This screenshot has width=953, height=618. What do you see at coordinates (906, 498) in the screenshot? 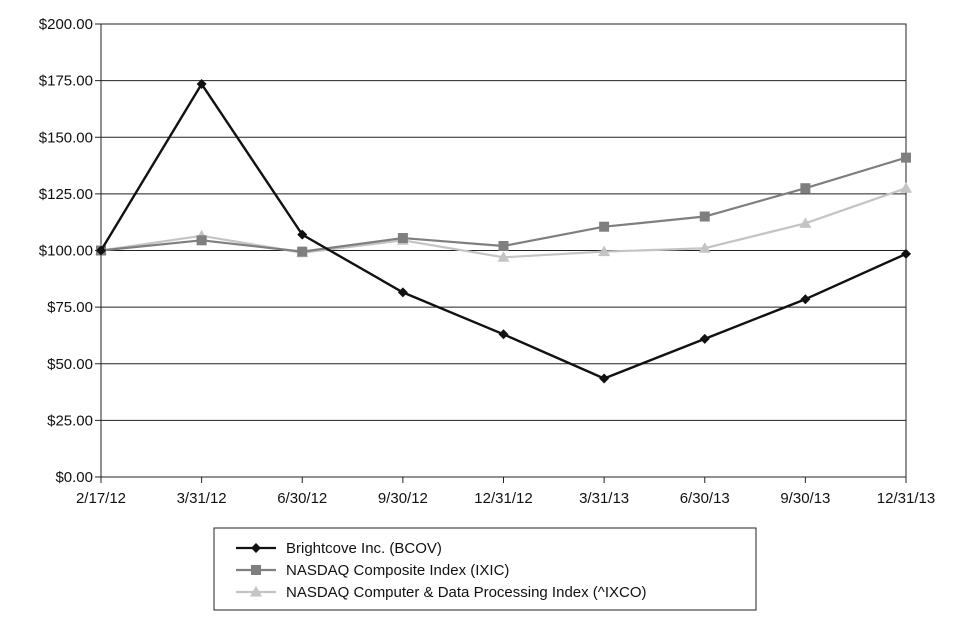
I see `x-tick-label: 12/31/13` at bounding box center [906, 498].